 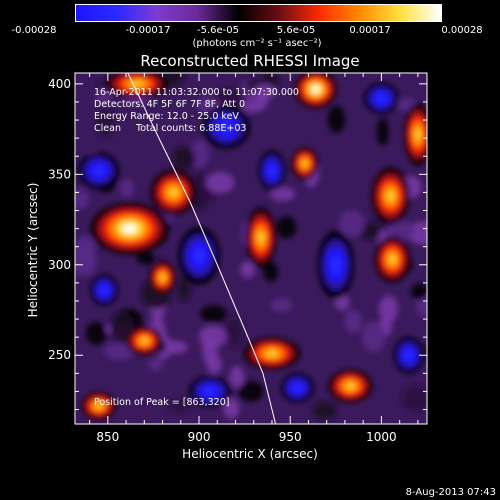 What do you see at coordinates (296, 30) in the screenshot?
I see `colorbar-tick-label: 5.6e-05` at bounding box center [296, 30].